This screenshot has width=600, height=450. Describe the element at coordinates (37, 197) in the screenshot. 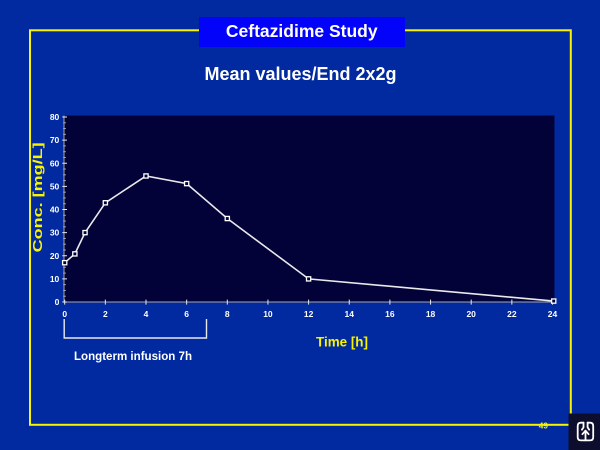

I see `svg-text: Conc. [mg/L]` at that location.